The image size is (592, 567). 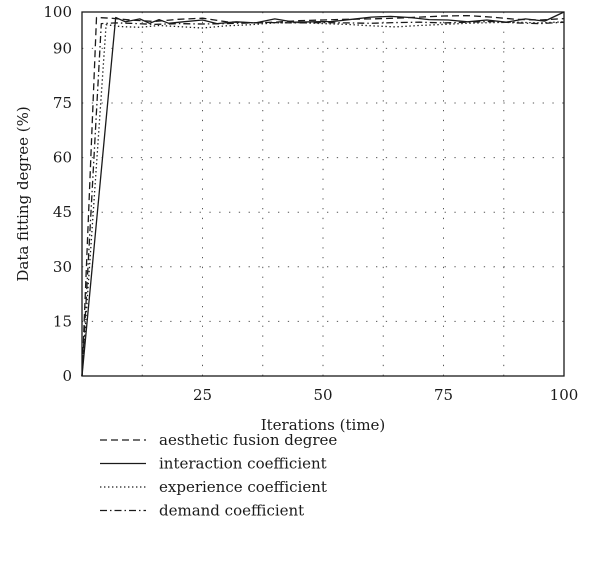 What do you see at coordinates (202, 395) in the screenshot?
I see `x-tick-label: 25` at bounding box center [202, 395].